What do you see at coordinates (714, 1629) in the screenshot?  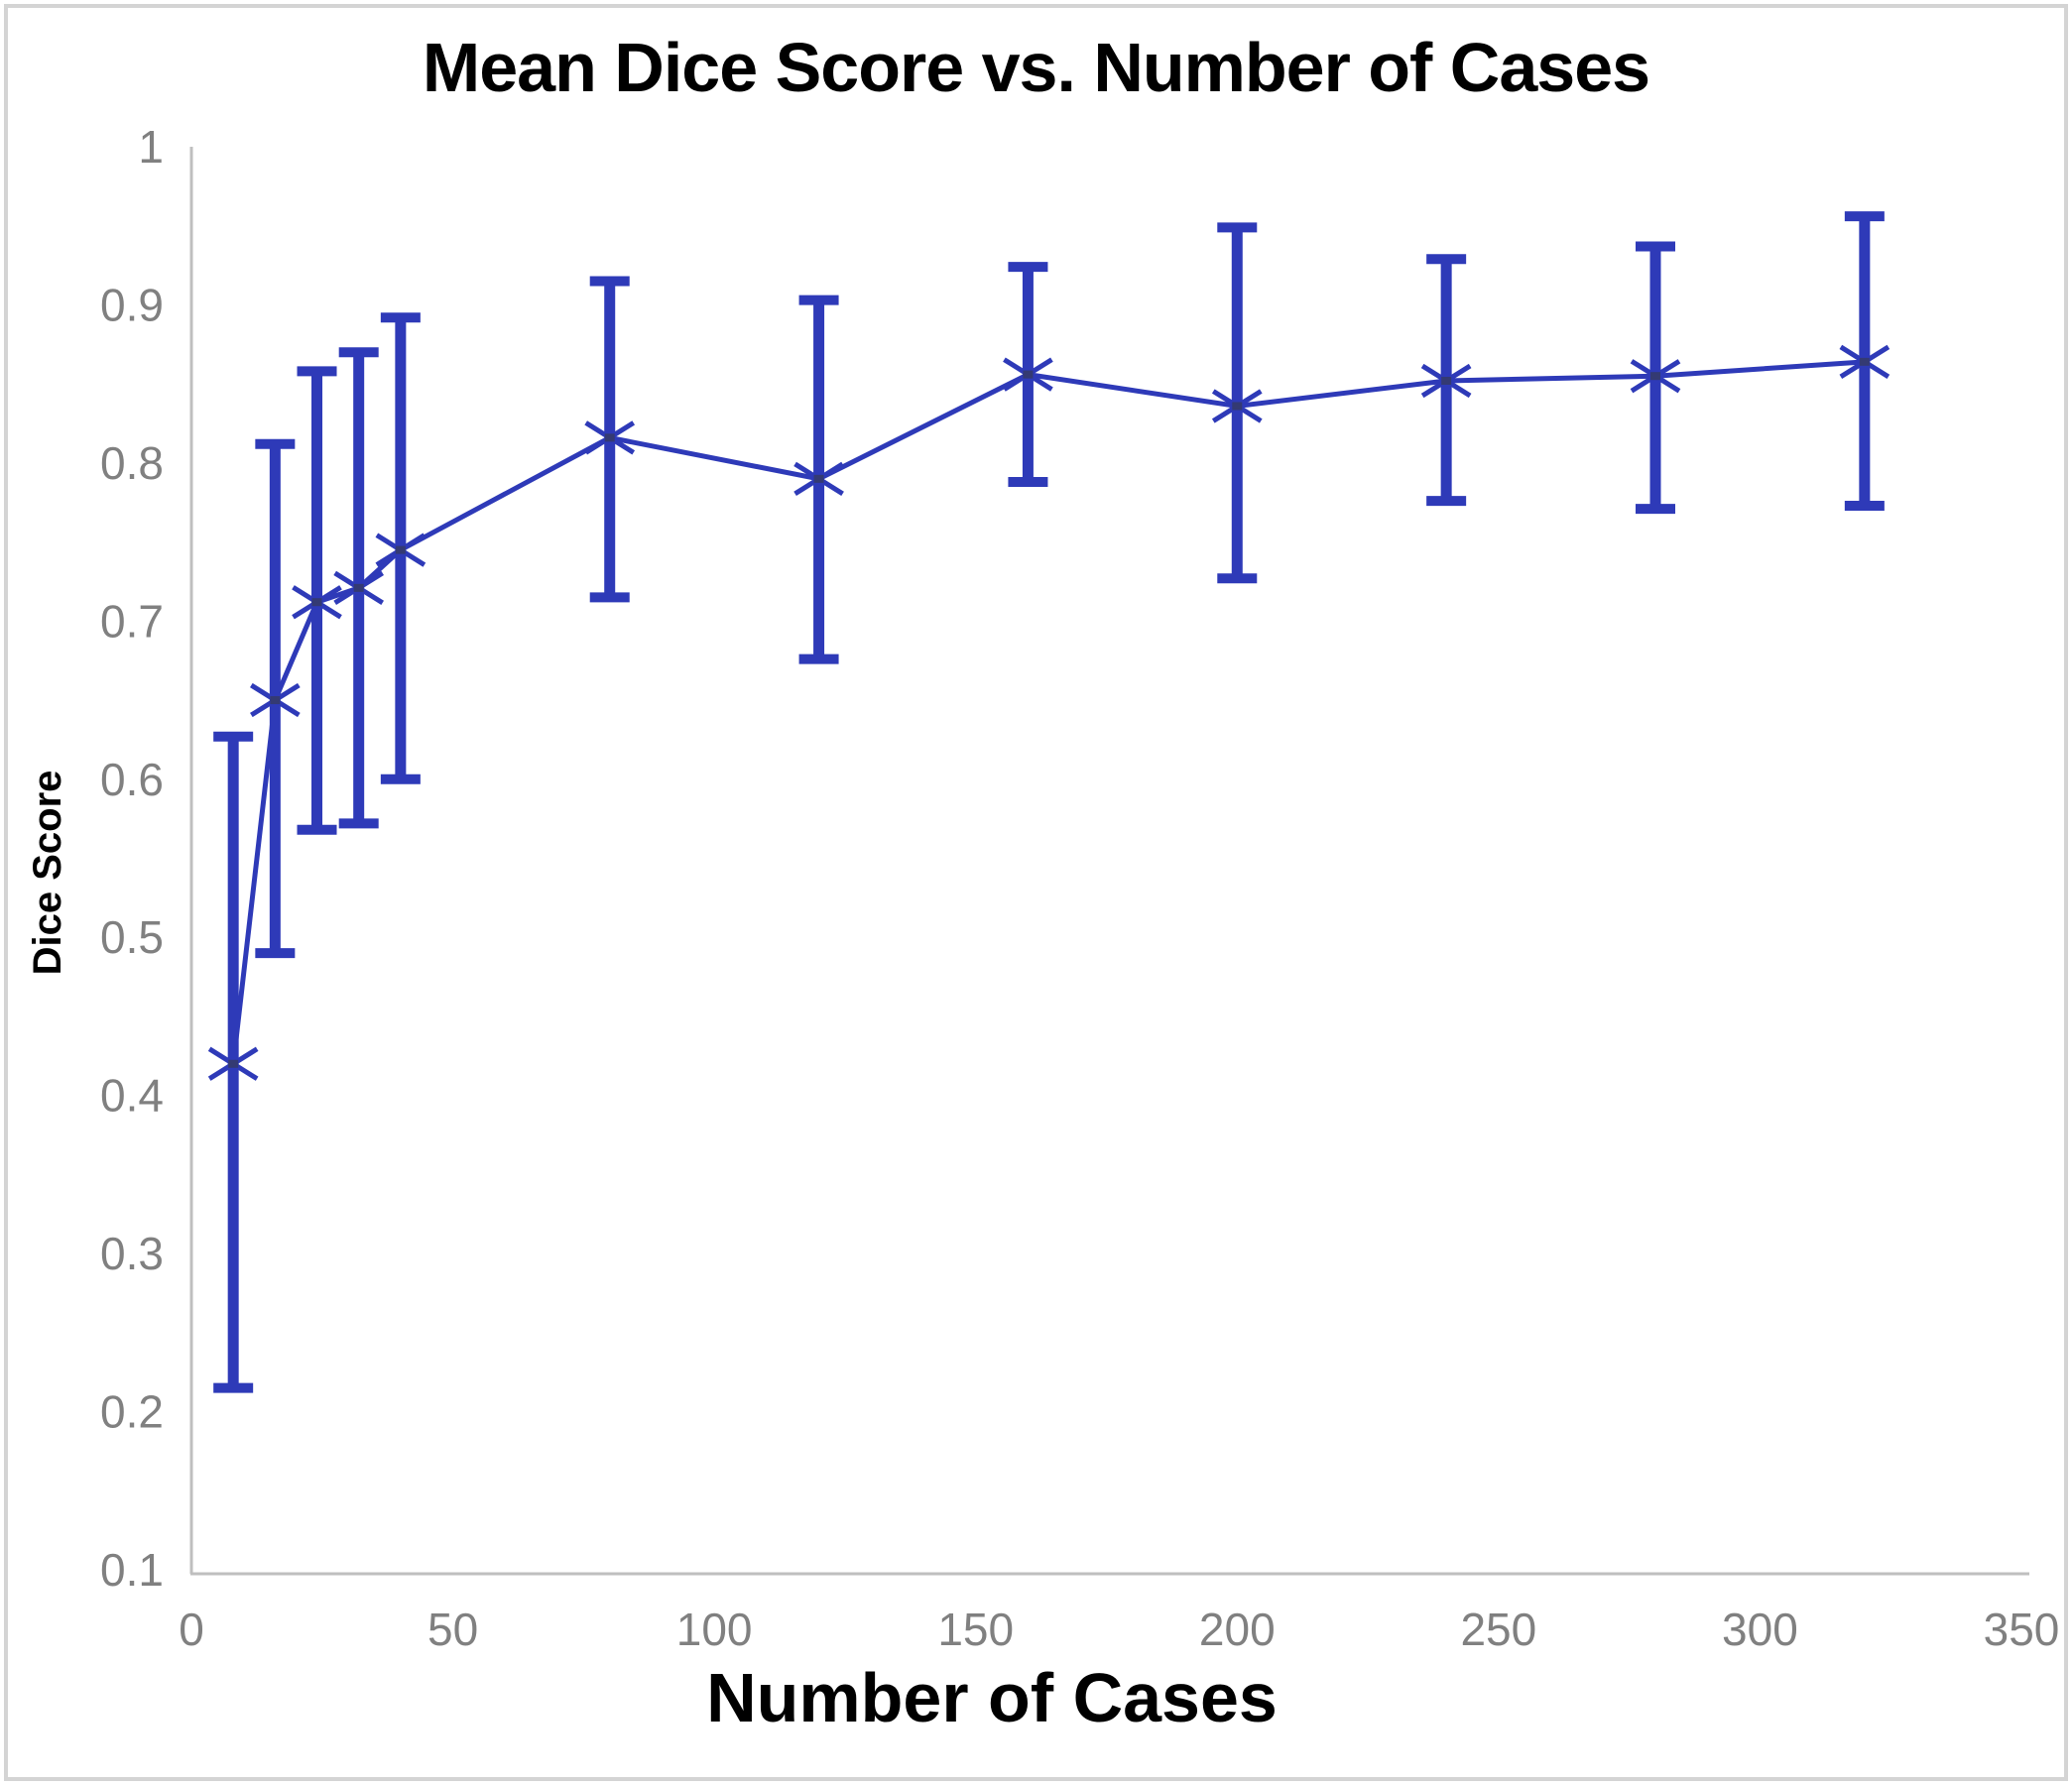 I see `x-tick-label: 100` at bounding box center [714, 1629].